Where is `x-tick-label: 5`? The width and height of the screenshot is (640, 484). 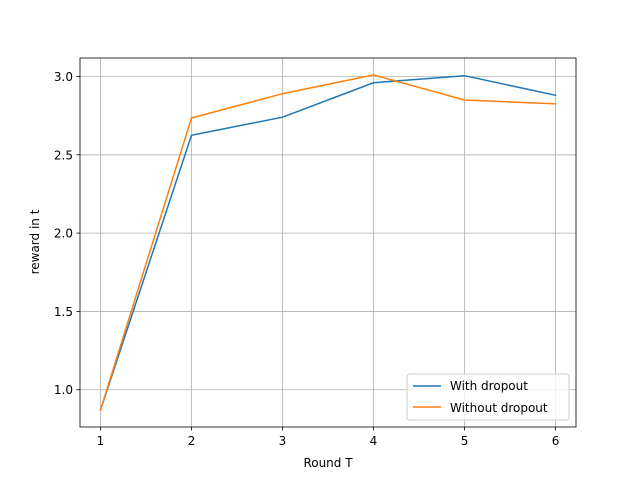 x-tick-label: 5 is located at coordinates (465, 441).